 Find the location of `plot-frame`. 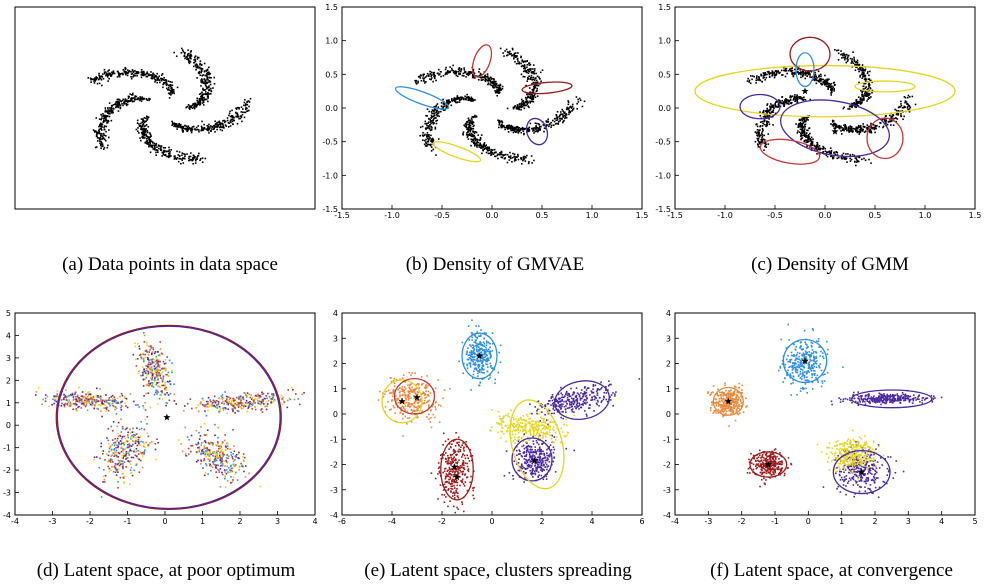

plot-frame is located at coordinates (165, 108).